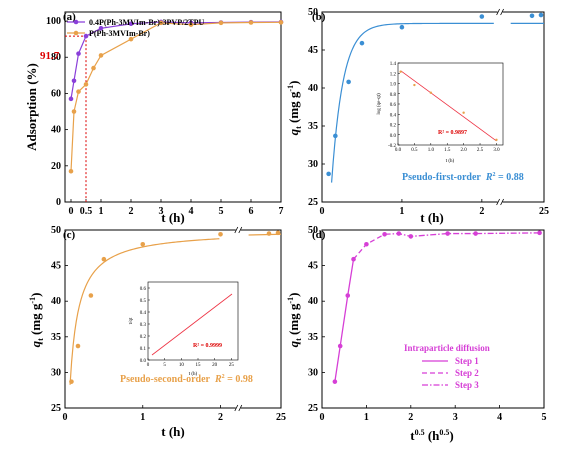 Image resolution: width=588 pixels, height=452 pixels. Describe the element at coordinates (544, 211) in the screenshot. I see `x-tick-label: 25` at that location.